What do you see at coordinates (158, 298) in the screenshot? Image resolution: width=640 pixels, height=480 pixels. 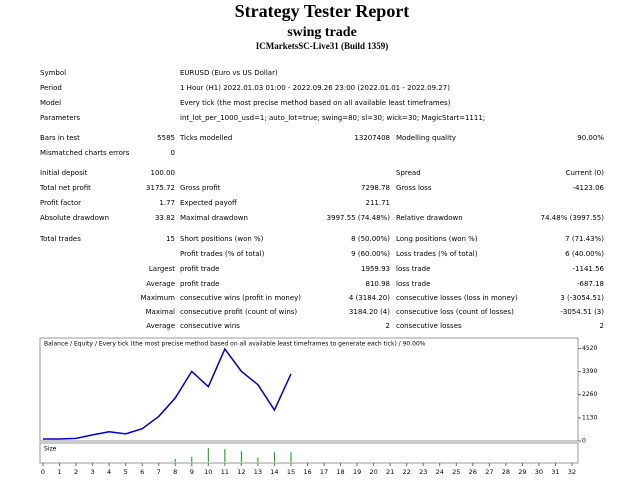 I see `cell: Maximum` at bounding box center [158, 298].